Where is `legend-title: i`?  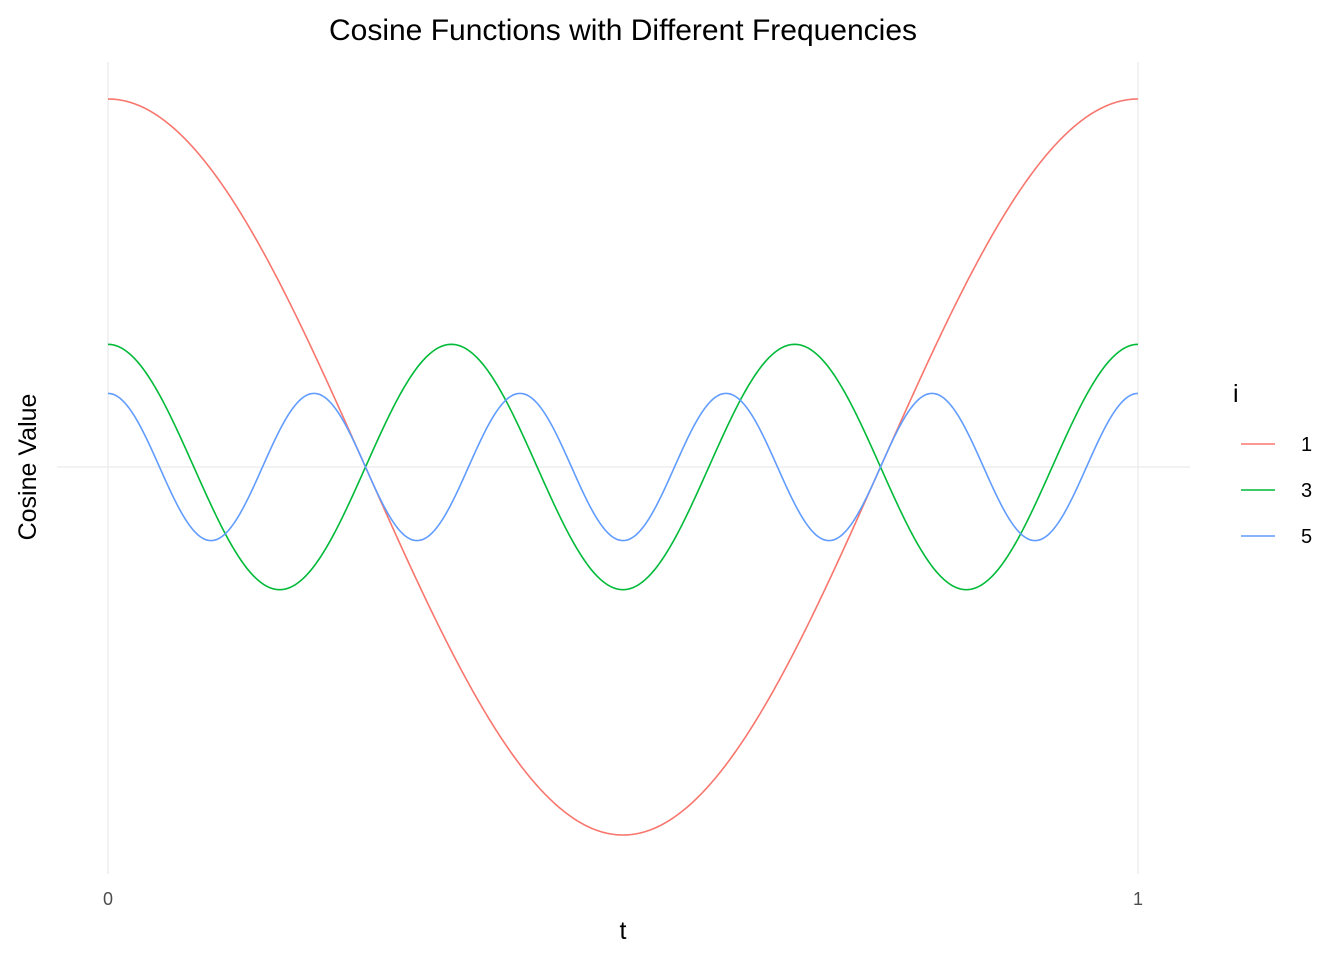
legend-title: i is located at coordinates (1236, 394).